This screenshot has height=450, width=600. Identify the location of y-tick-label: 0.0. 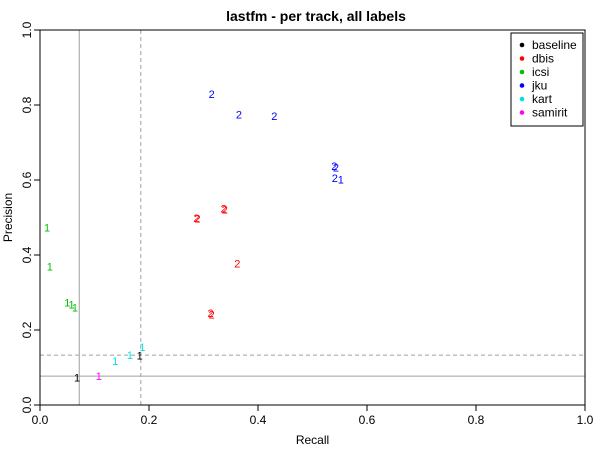
(27, 404).